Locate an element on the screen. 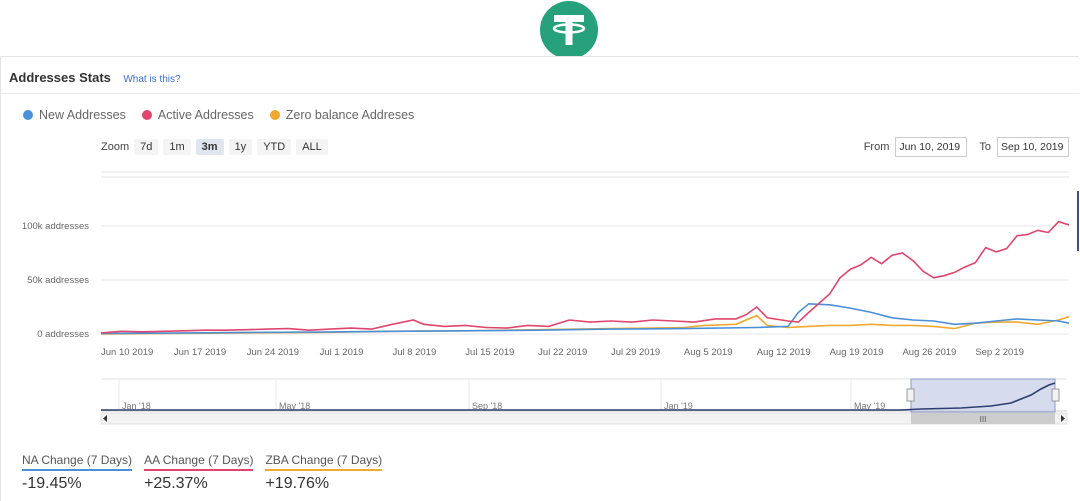 This screenshot has height=501, width=1080. x-tick-label: Jul 29 2019 is located at coordinates (635, 352).